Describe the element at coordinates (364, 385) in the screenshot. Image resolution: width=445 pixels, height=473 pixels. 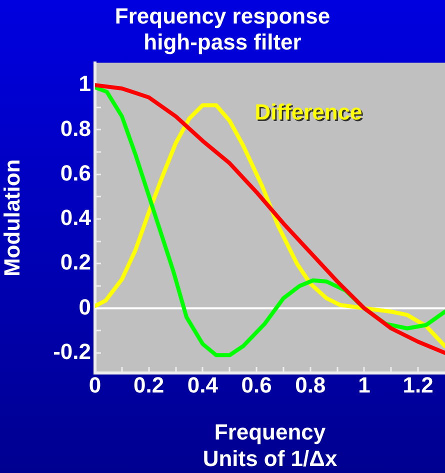
I see `x-tick-label: 1` at that location.